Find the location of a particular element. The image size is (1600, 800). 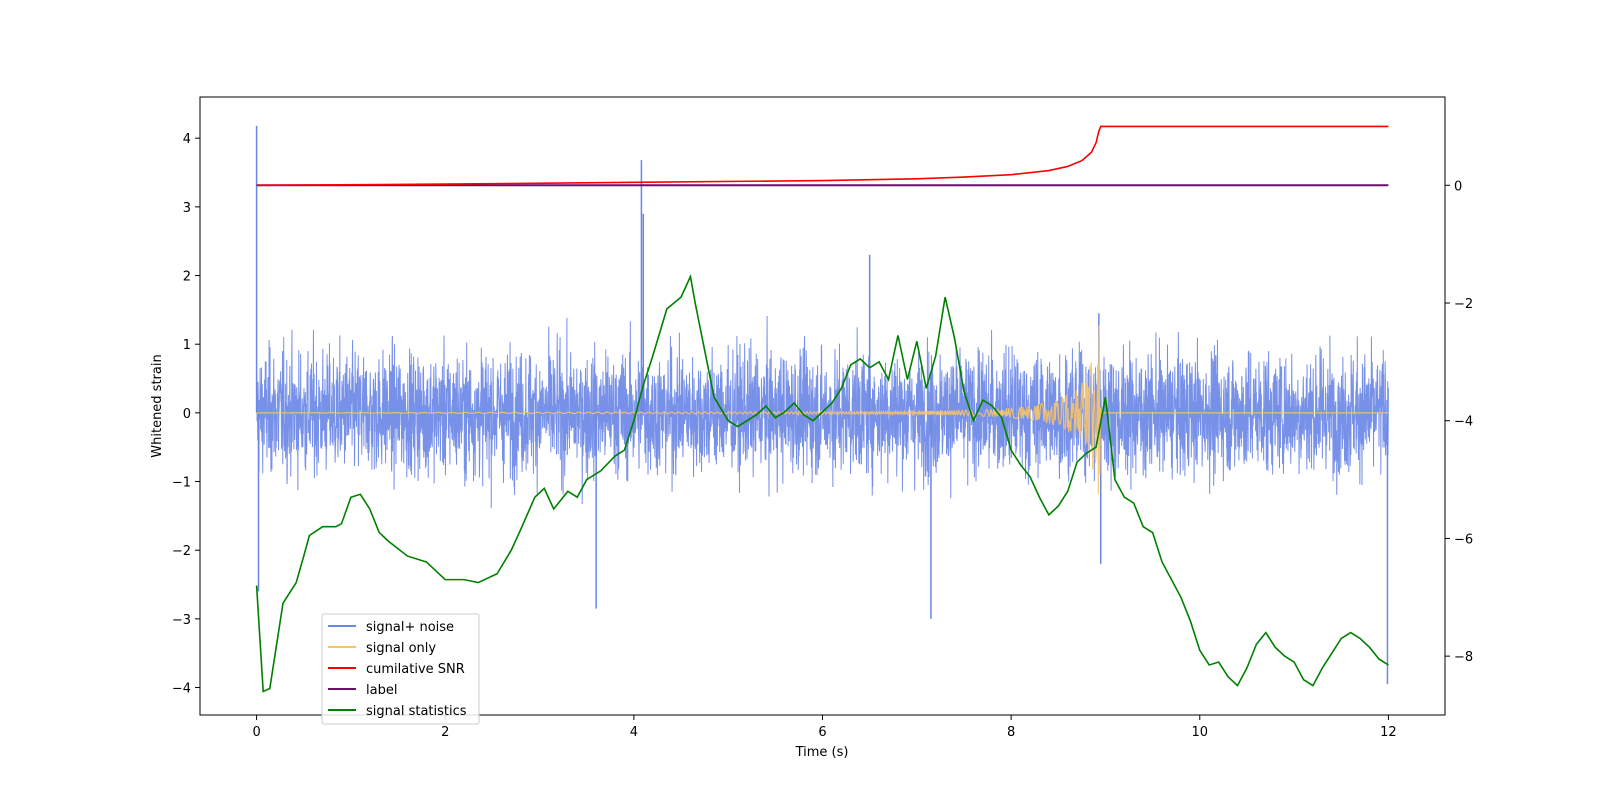

y2-tick-label: 0 is located at coordinates (1458, 186).